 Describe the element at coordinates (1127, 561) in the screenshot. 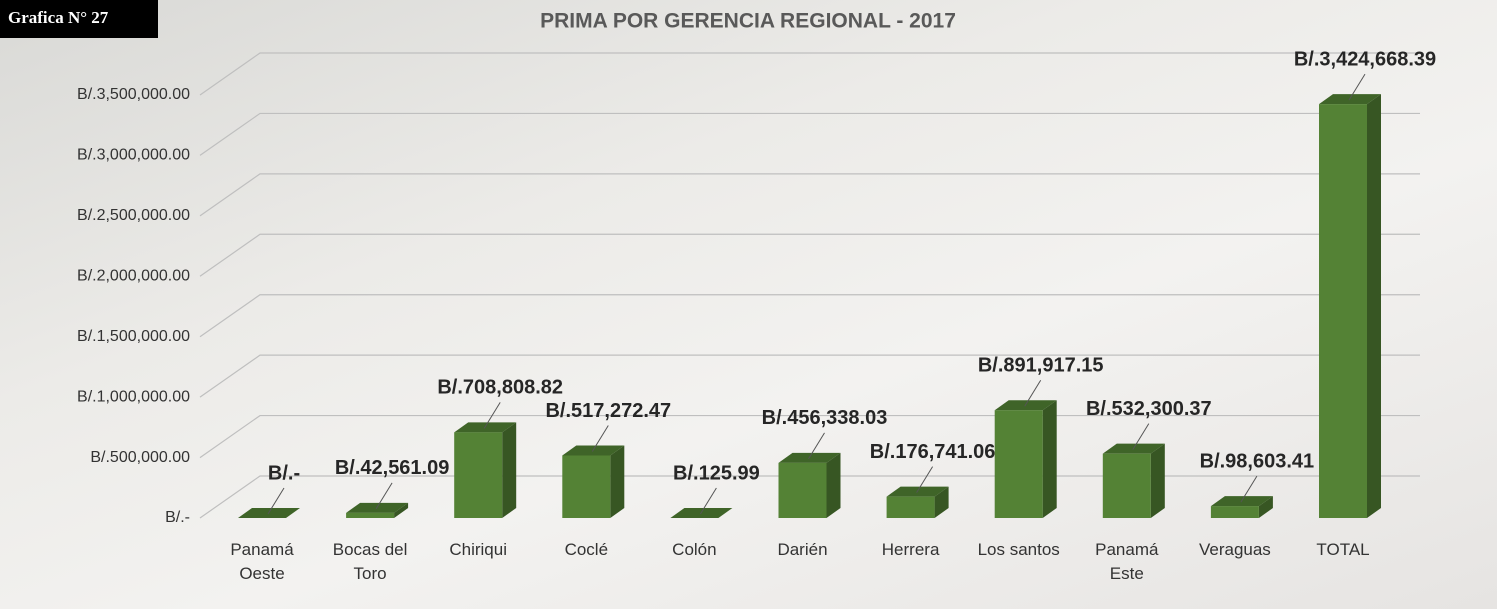

I see `x-tick-label: Panamá Este` at that location.